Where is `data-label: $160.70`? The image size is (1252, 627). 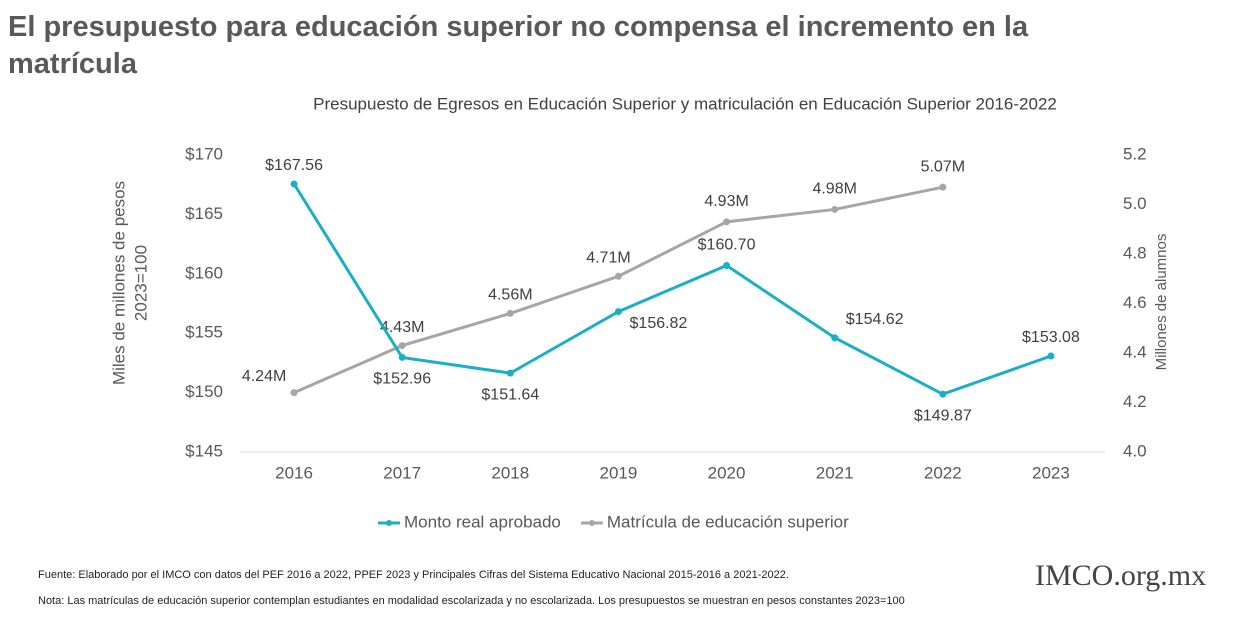 data-label: $160.70 is located at coordinates (727, 245).